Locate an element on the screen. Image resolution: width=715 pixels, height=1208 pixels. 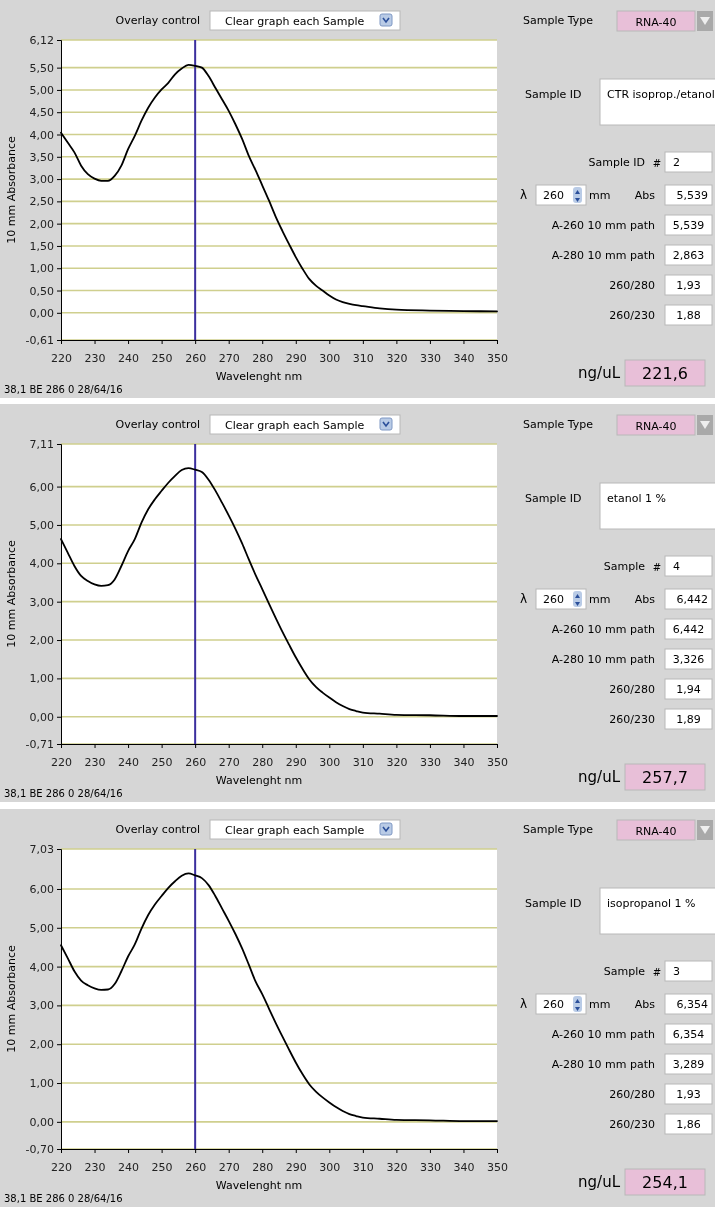
y-tick-label: 7,03 is located at coordinates (41, 850).